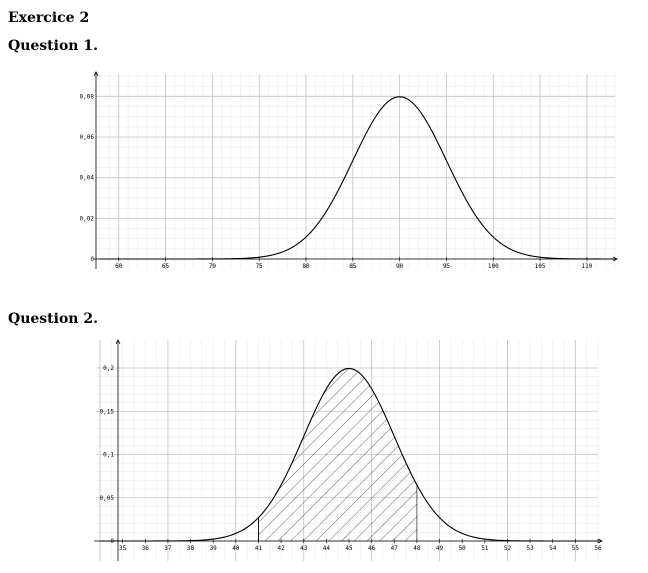 The width and height of the screenshot is (648, 573). I want to click on x-tick-label: 41, so click(259, 548).